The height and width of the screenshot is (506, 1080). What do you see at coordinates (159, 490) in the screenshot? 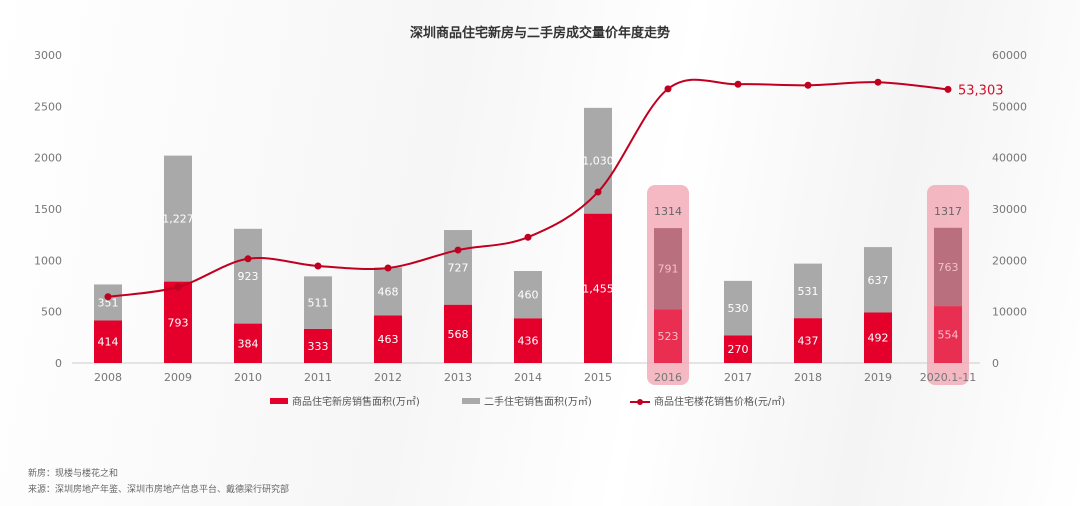
I see `note-source: 来源：深圳房地产年鉴、深圳市房地产信息平台、戴德梁行研究部` at bounding box center [159, 490].